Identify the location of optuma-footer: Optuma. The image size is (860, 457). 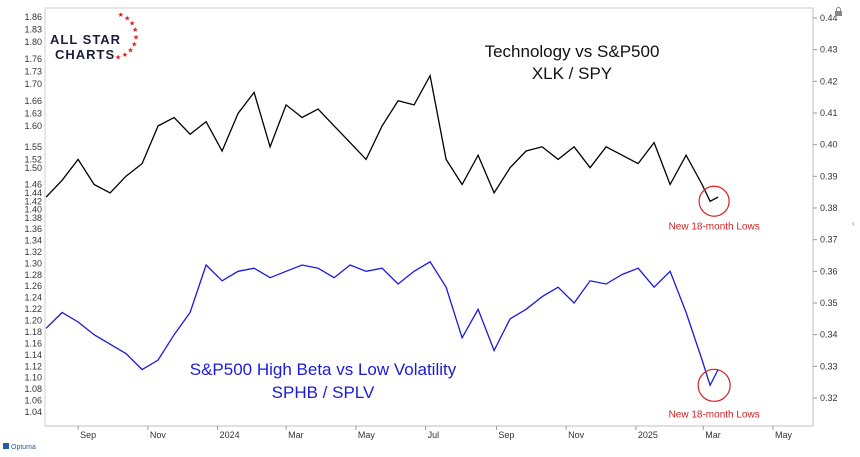
(19, 447).